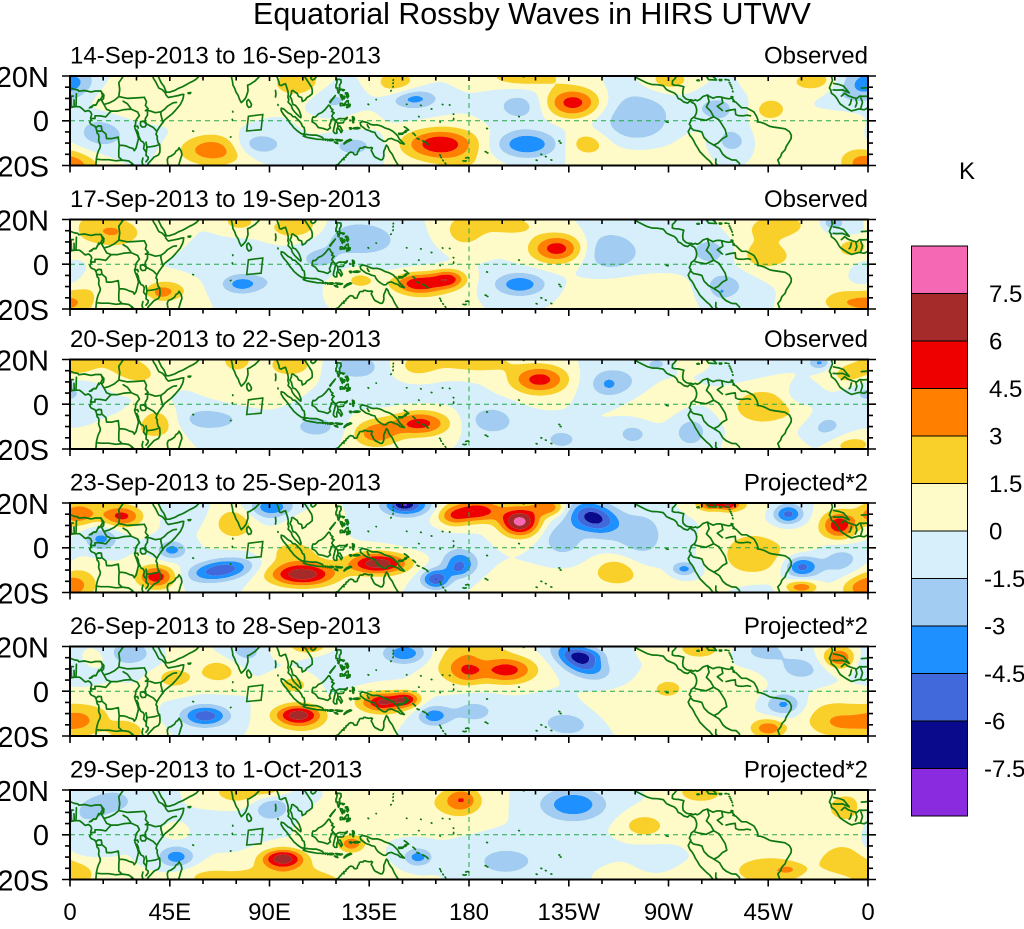 The image size is (1024, 929). Describe the element at coordinates (1004, 579) in the screenshot. I see `svg-text: -1.5` at that location.